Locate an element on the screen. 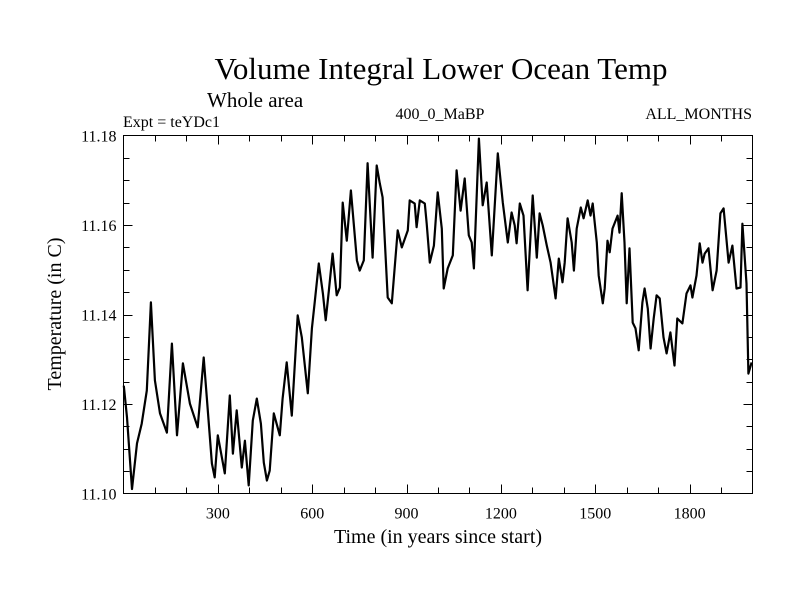 This screenshot has width=800, height=600. x-tick-label: 600 is located at coordinates (312, 514).